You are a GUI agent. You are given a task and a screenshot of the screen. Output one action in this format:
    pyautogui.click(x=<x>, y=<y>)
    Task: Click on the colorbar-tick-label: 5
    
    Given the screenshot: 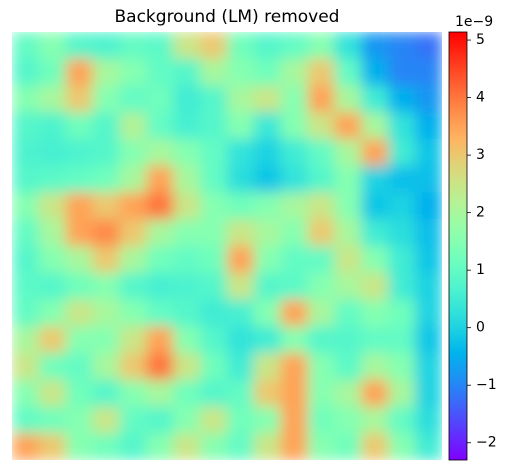 What is the action you would take?
    pyautogui.click(x=480, y=40)
    